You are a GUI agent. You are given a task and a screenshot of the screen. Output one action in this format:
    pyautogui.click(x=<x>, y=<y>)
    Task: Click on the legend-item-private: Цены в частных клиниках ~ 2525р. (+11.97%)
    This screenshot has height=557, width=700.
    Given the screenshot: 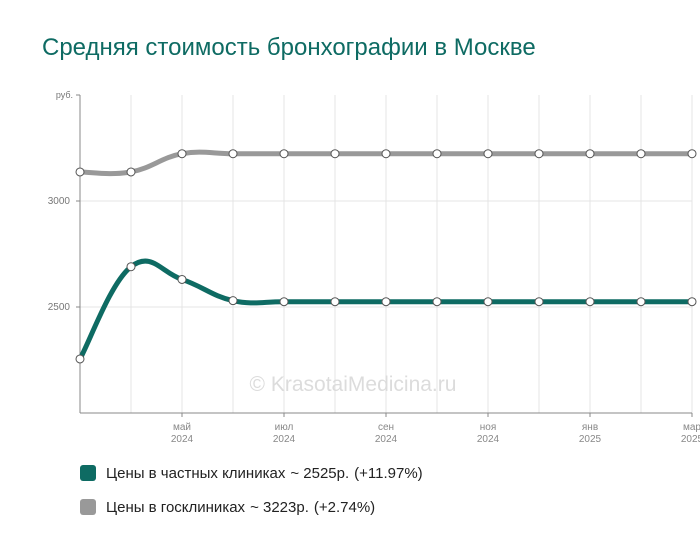 What is the action you would take?
    pyautogui.click(x=251, y=473)
    